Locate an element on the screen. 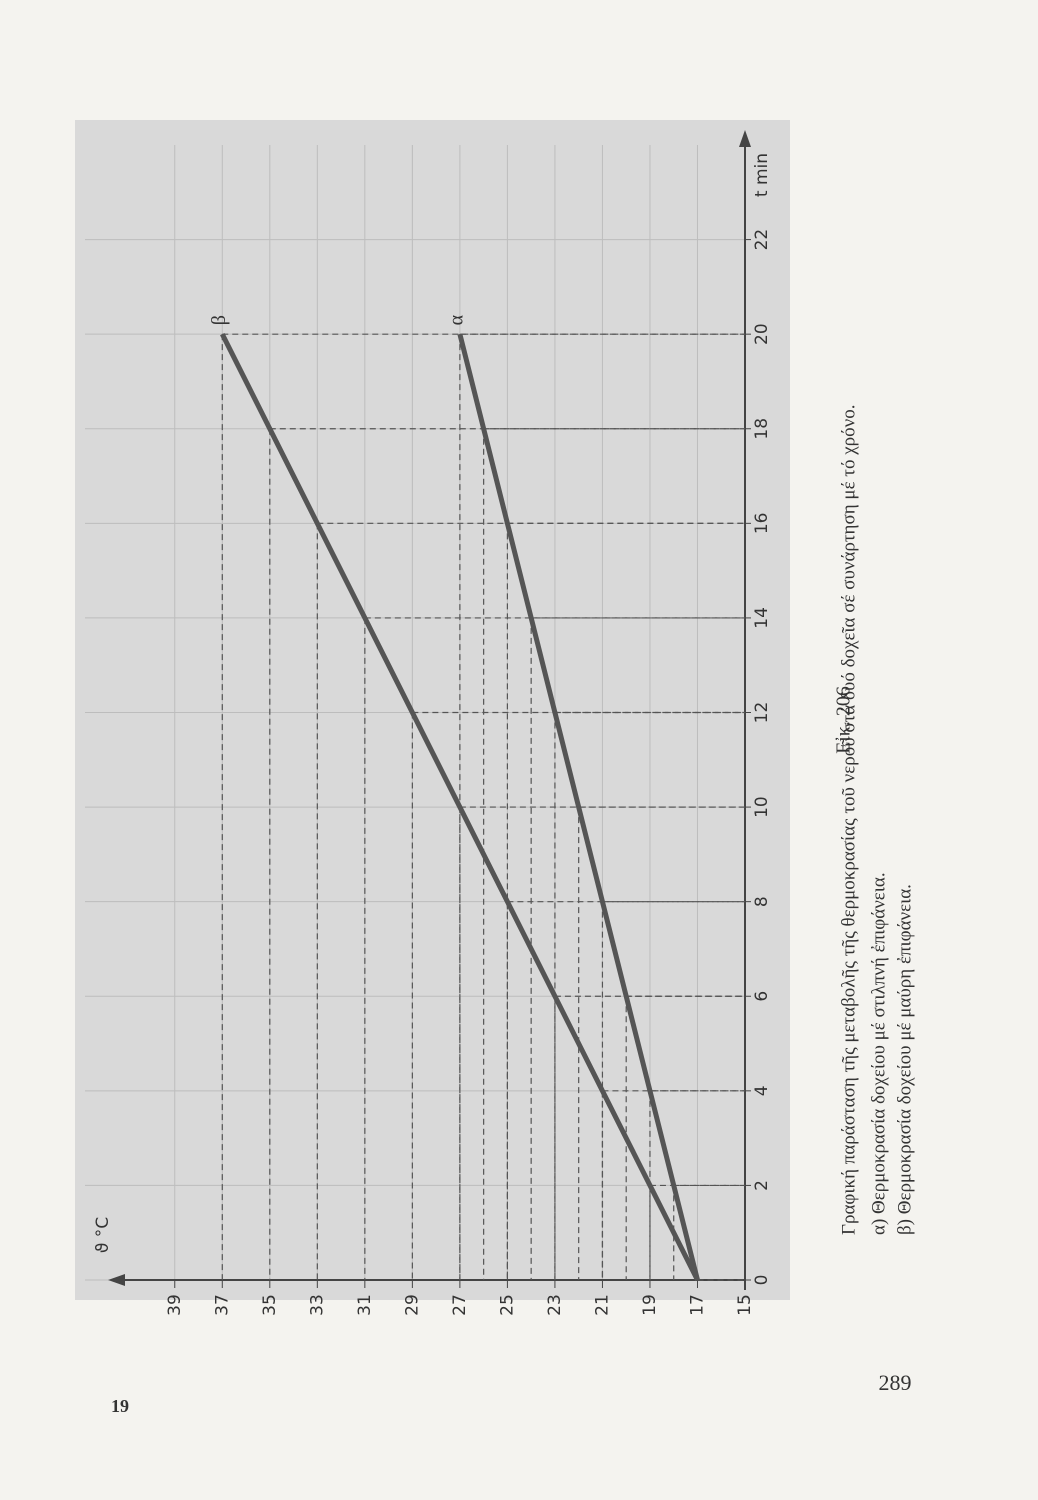  x-tick-label: 18 is located at coordinates (762, 429).